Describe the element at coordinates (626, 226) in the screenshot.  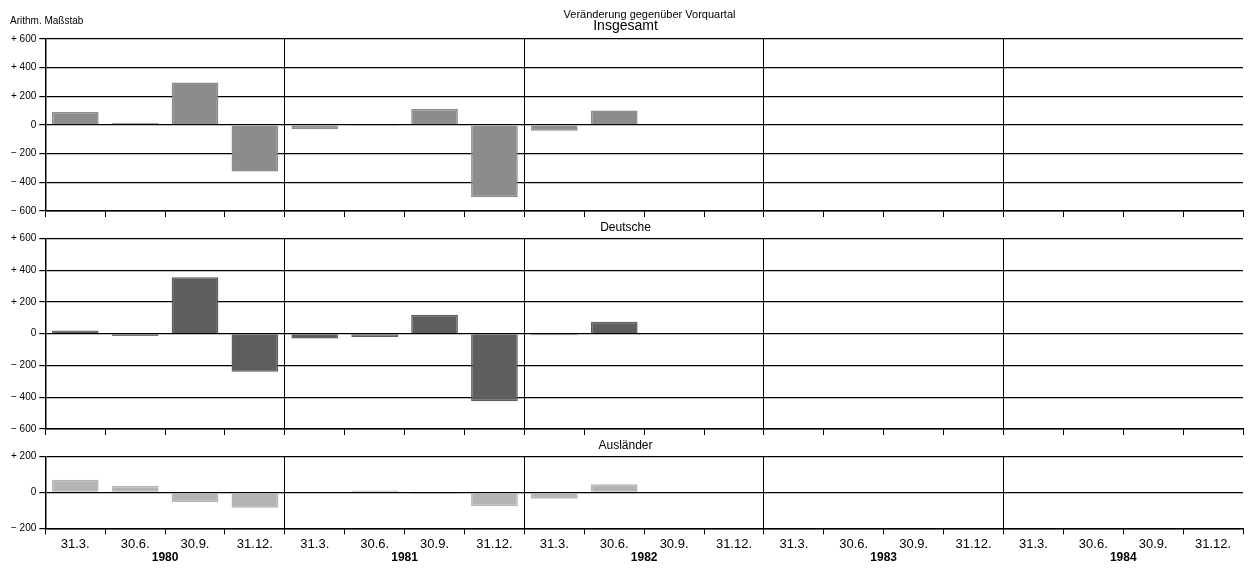
I see `chart-title: Deutsche` at that location.